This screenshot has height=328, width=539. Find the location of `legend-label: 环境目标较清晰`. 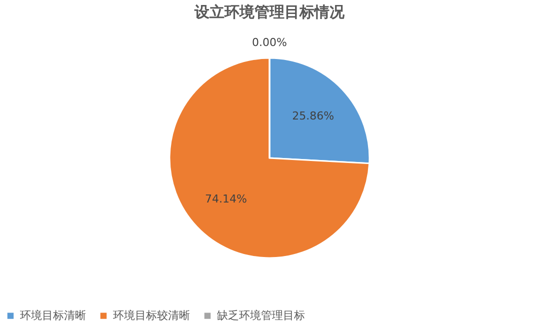

legend-label: 环境目标较清晰 is located at coordinates (151, 315).